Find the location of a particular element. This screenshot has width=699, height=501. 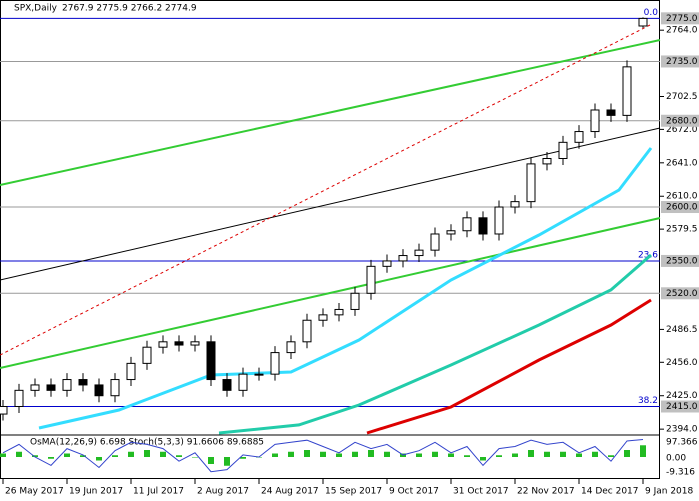

y-tick-label: 2425.0 is located at coordinates (682, 396).